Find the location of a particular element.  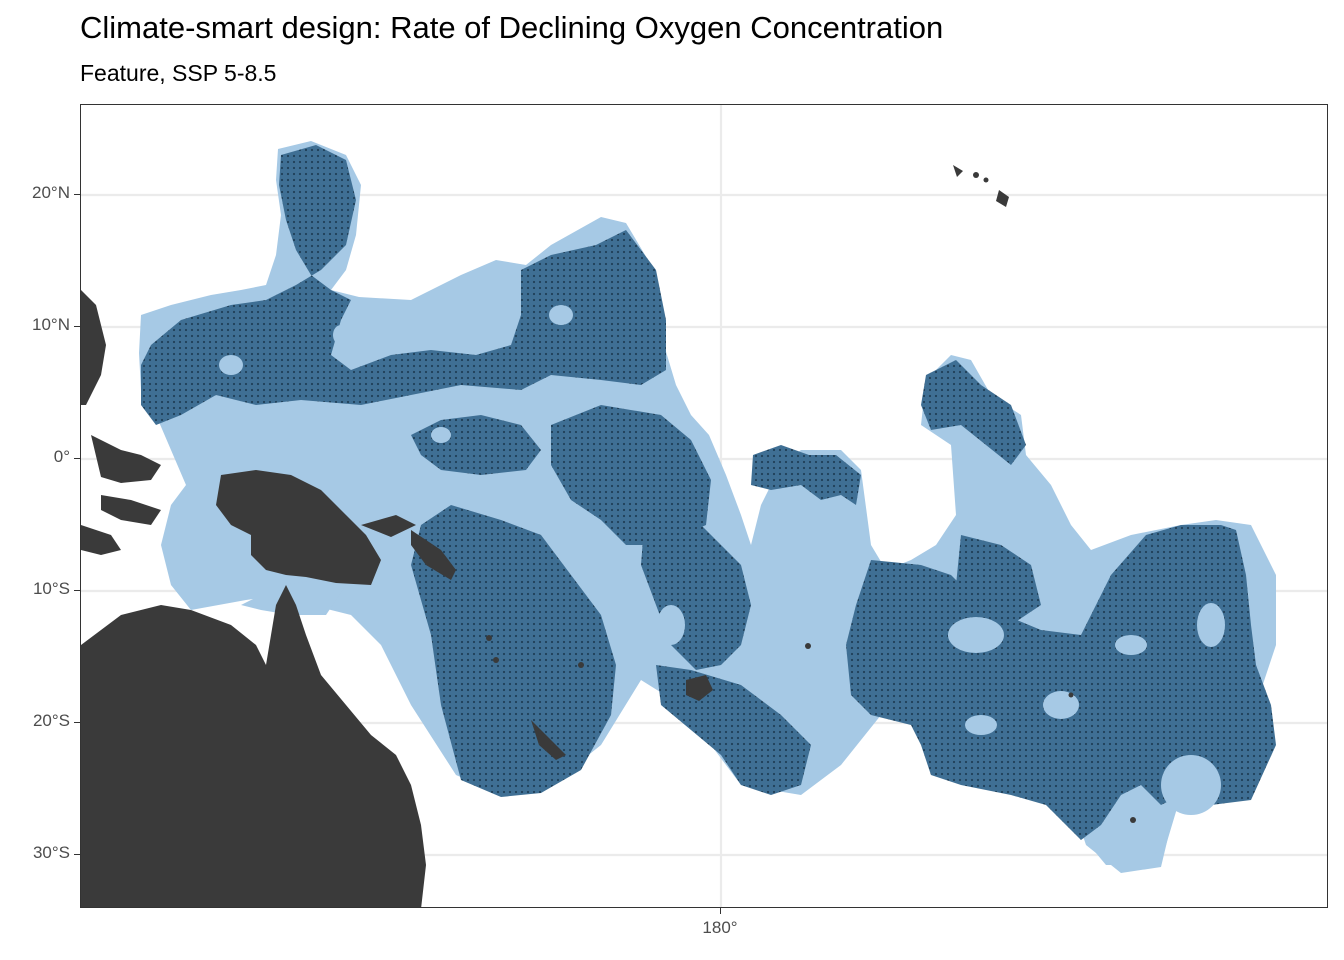

map-subtitle: Feature, SSP 5-8.5 is located at coordinates (178, 73).